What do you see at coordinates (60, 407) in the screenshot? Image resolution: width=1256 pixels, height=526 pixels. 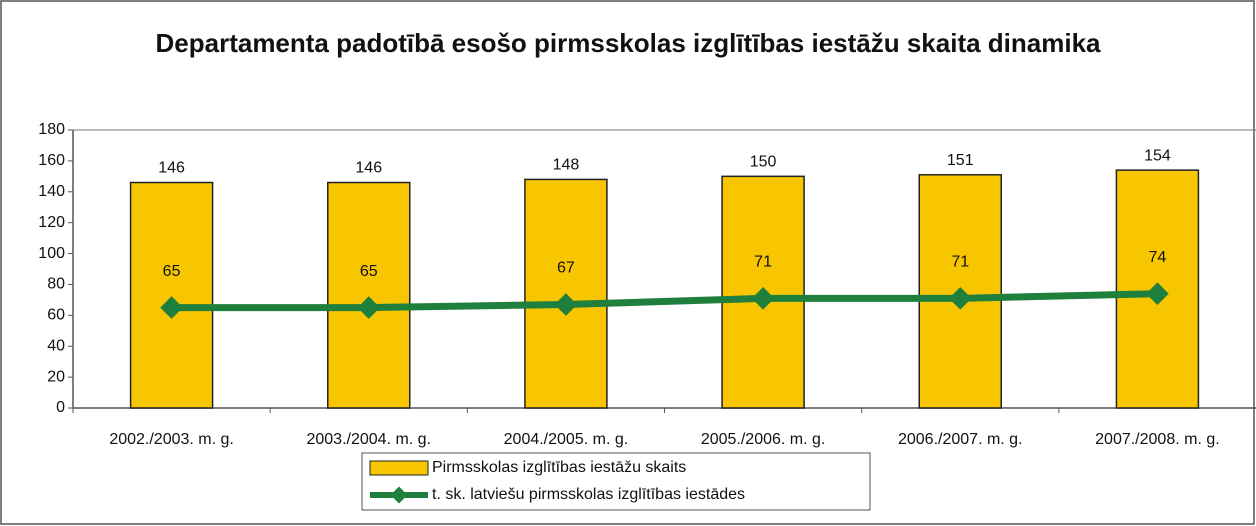 I see `y-tick-label: 0` at bounding box center [60, 407].